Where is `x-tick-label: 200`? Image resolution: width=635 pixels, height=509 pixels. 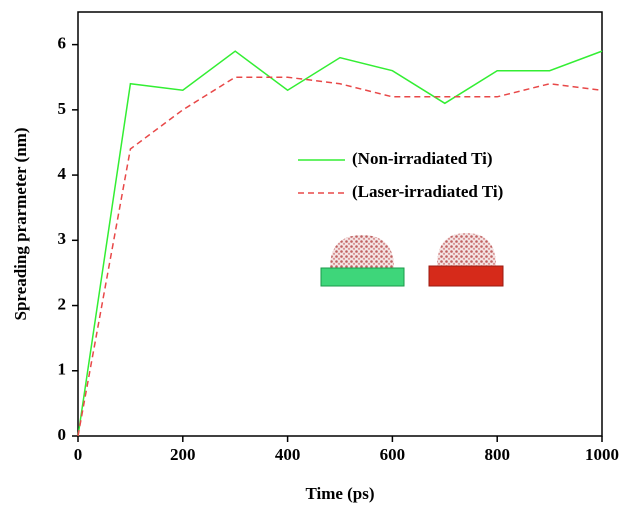 x-tick-label: 200 is located at coordinates (183, 454).